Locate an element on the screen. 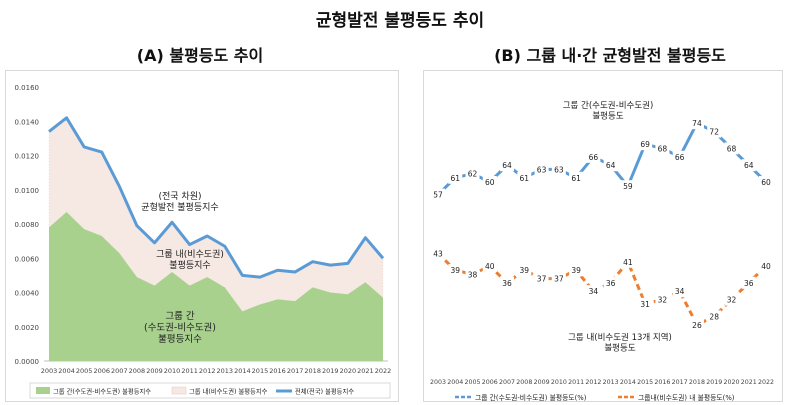  legend-label-total: 전체(전국) 불평등지수 is located at coordinates (324, 391).